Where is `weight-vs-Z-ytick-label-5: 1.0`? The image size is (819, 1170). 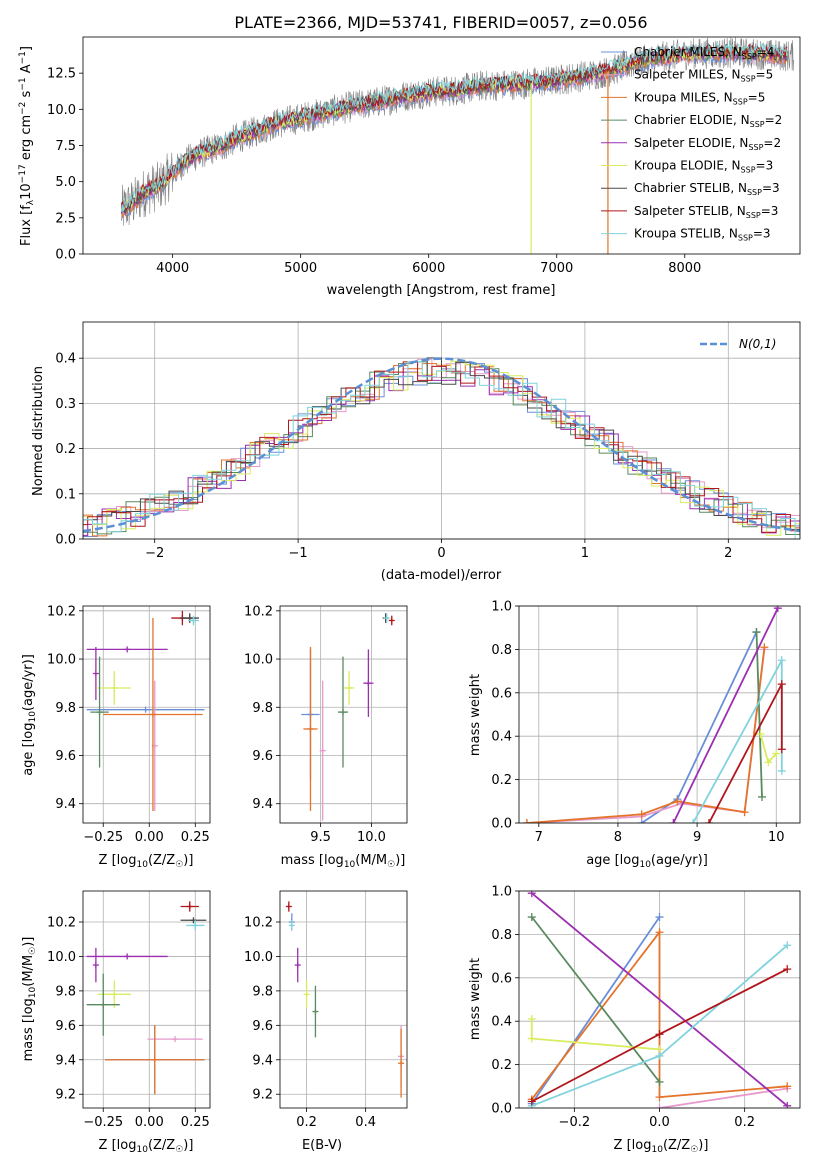 weight-vs-Z-ytick-label-5: 1.0 is located at coordinates (501, 892).